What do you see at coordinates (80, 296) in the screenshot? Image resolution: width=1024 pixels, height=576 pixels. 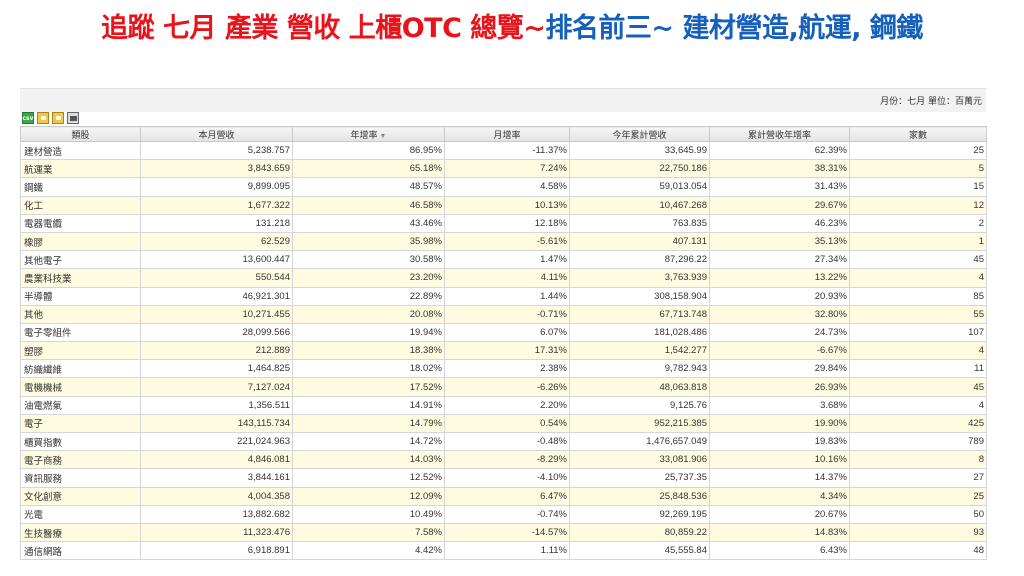 I see `cell-category: 半導體` at bounding box center [80, 296].